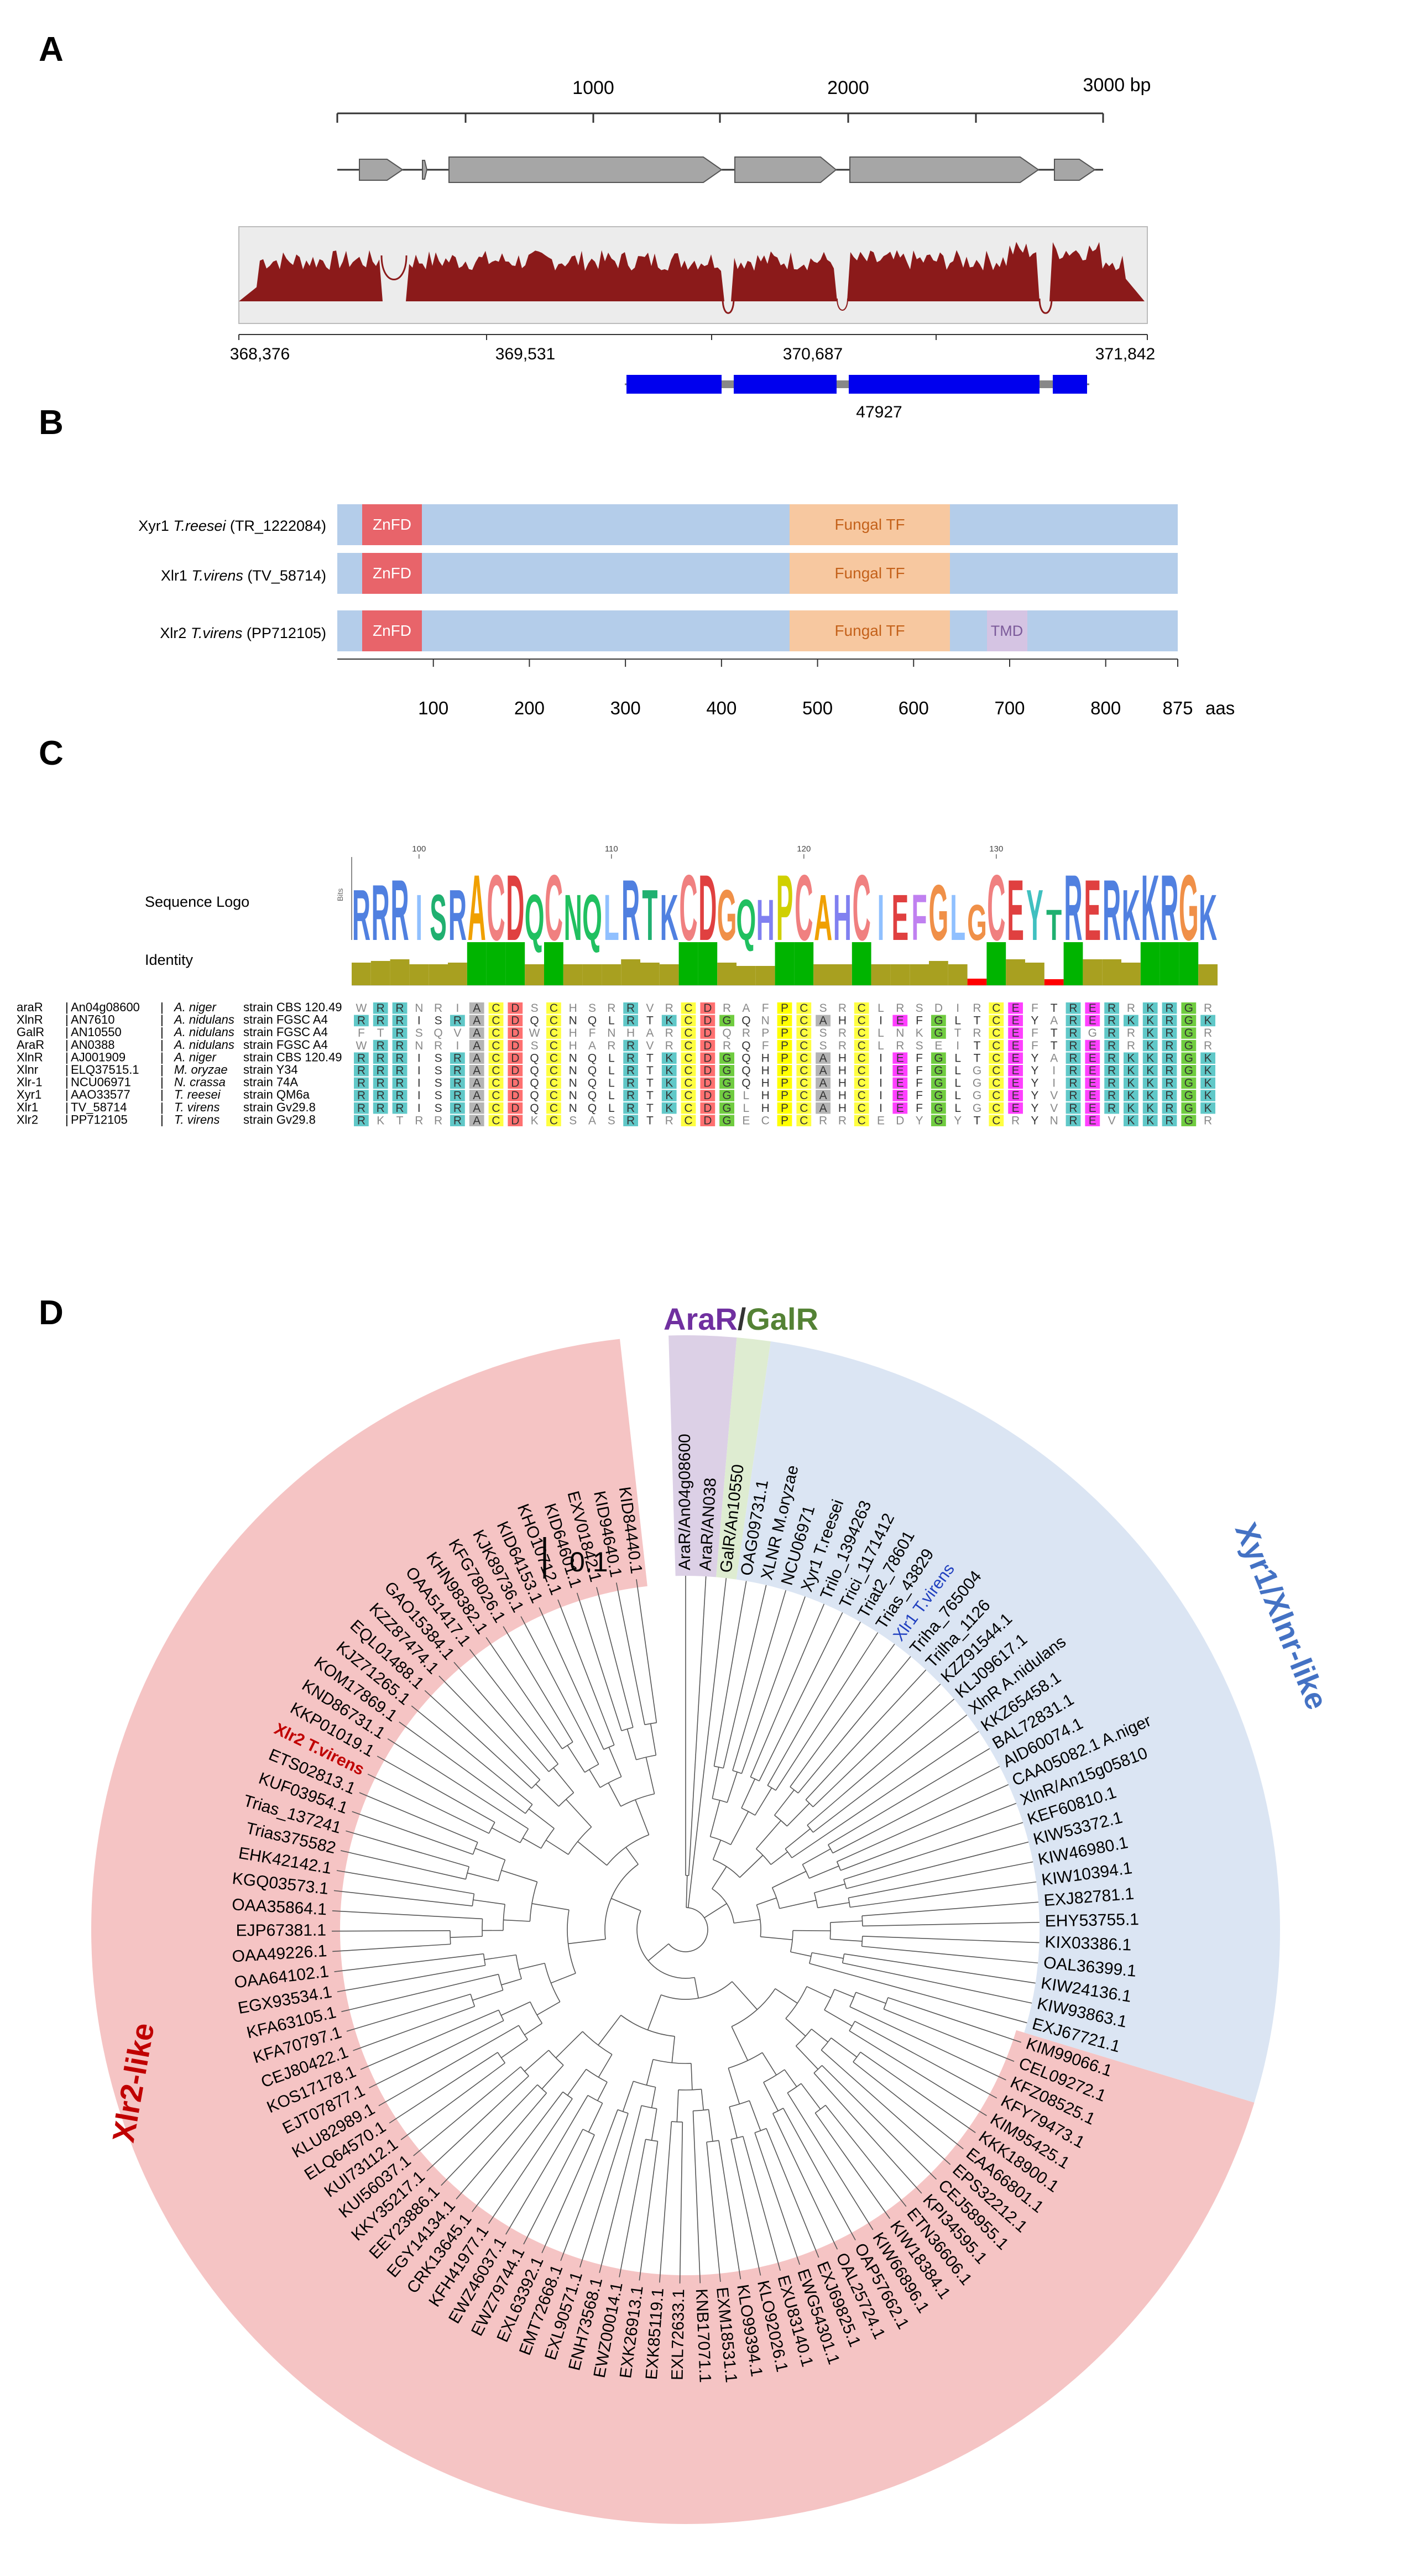 Image resolution: width=1405 pixels, height=2576 pixels. What do you see at coordinates (169, 960) in the screenshot?
I see `identity-label: Identity` at bounding box center [169, 960].